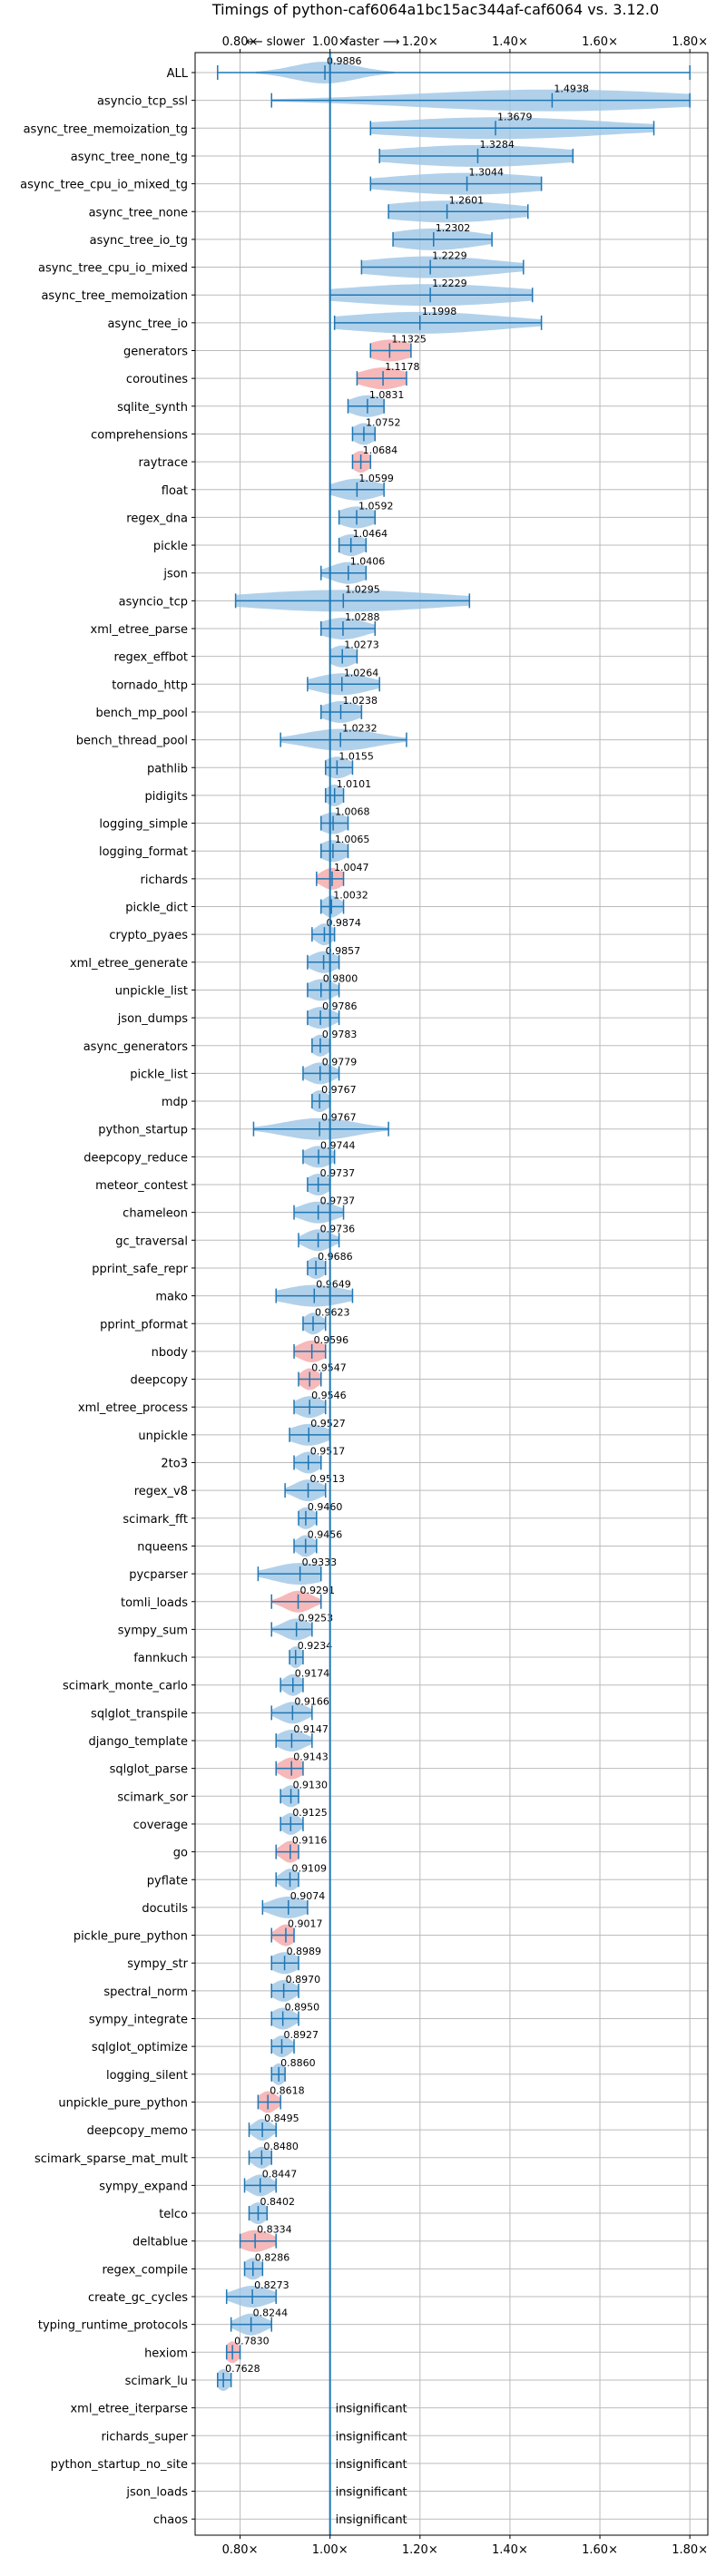 Image resolution: width=726 pixels, height=2576 pixels. Describe the element at coordinates (368, 562) in the screenshot. I see `value-label: 1.0406` at that location.